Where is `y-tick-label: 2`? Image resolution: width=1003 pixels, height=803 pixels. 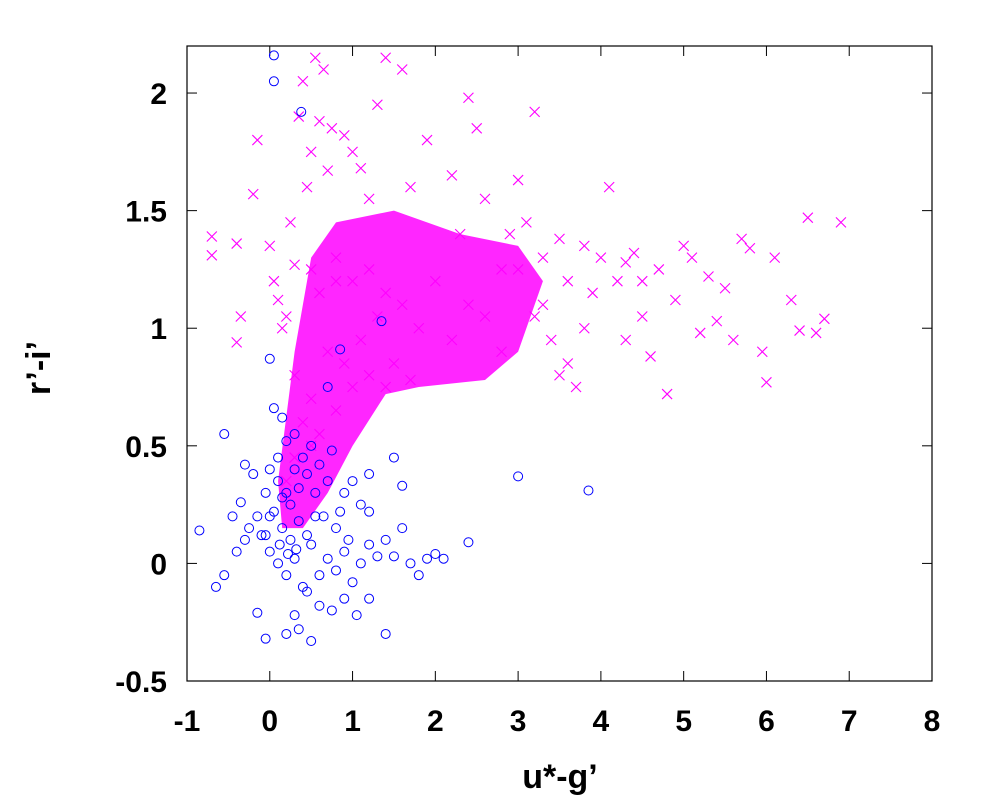
y-tick-label: 2 is located at coordinates (158, 94).